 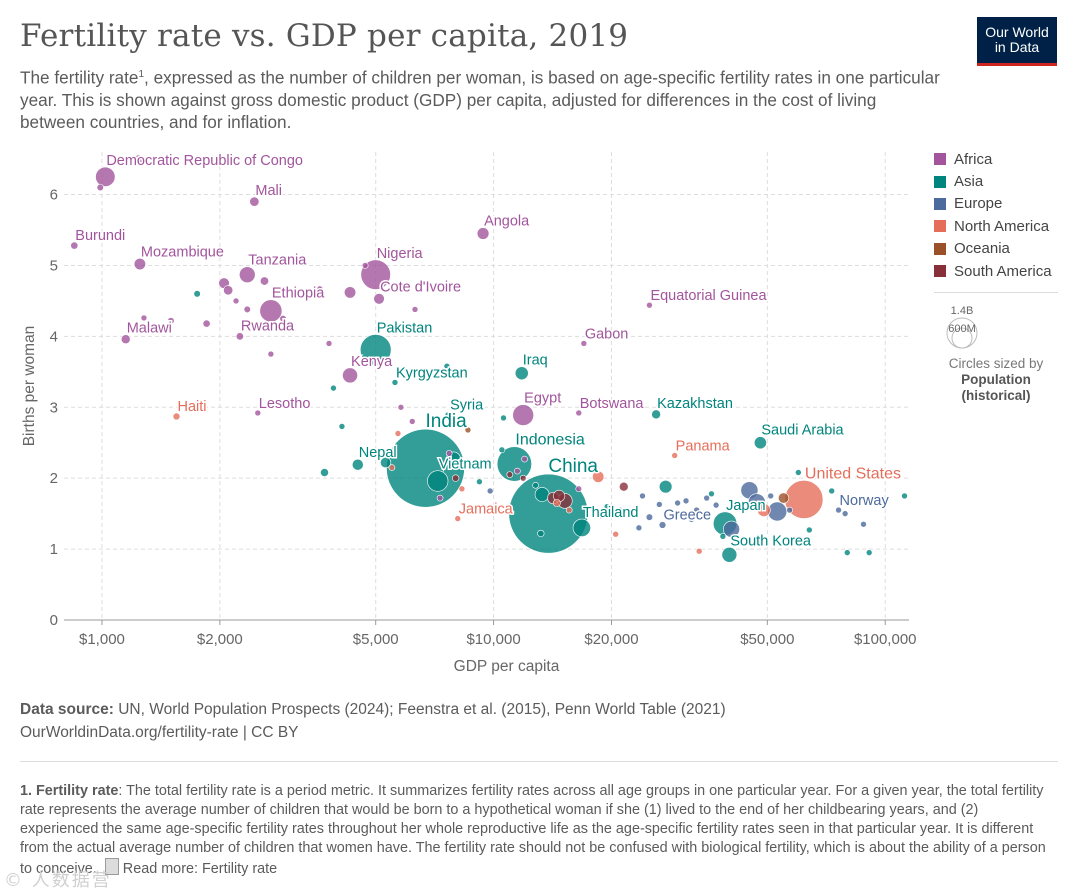 I want to click on point-gabon, so click(x=584, y=343).